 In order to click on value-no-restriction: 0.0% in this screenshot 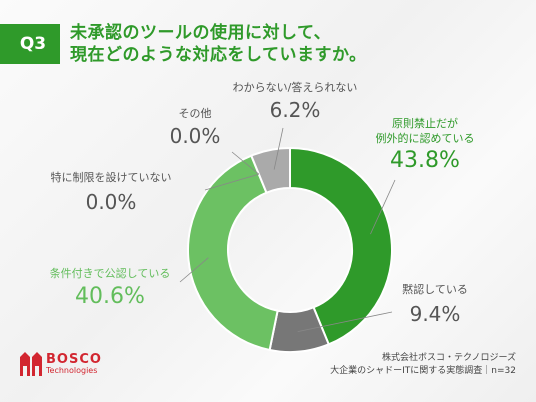, I will do `click(111, 202)`.